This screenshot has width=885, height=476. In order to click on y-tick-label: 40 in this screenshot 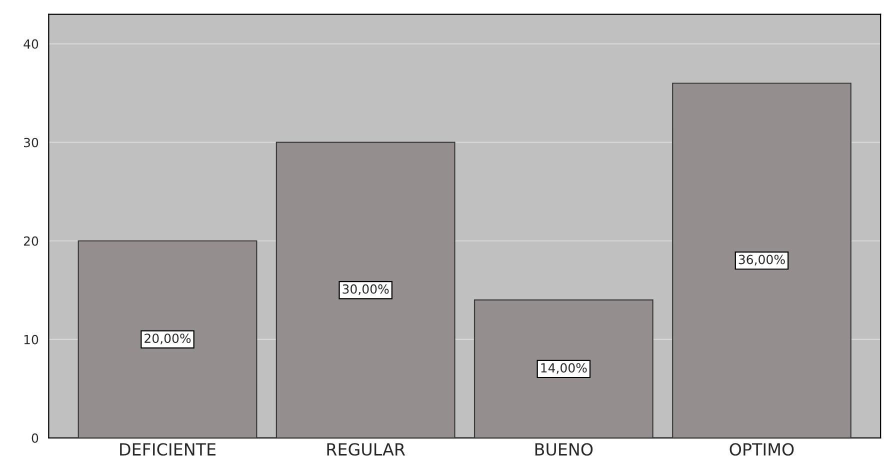, I will do `click(31, 44)`.